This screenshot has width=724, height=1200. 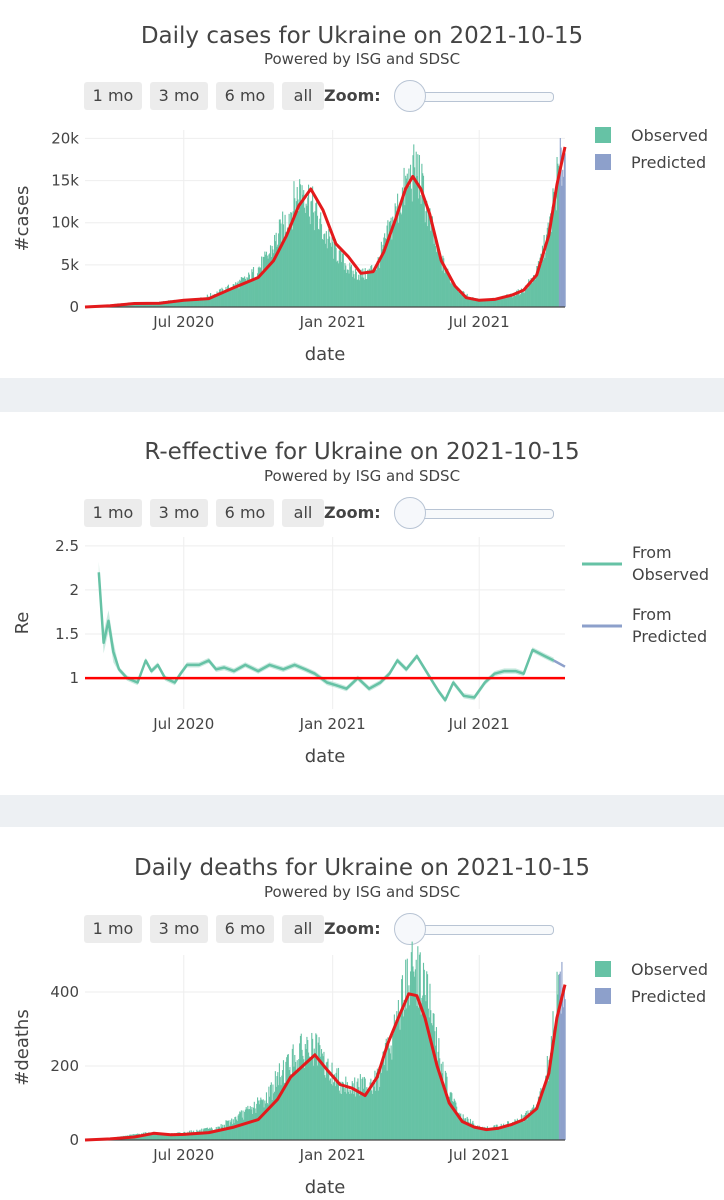 What do you see at coordinates (362, 892) in the screenshot?
I see `chart-subtitle: Powered by ISG and SDSC` at bounding box center [362, 892].